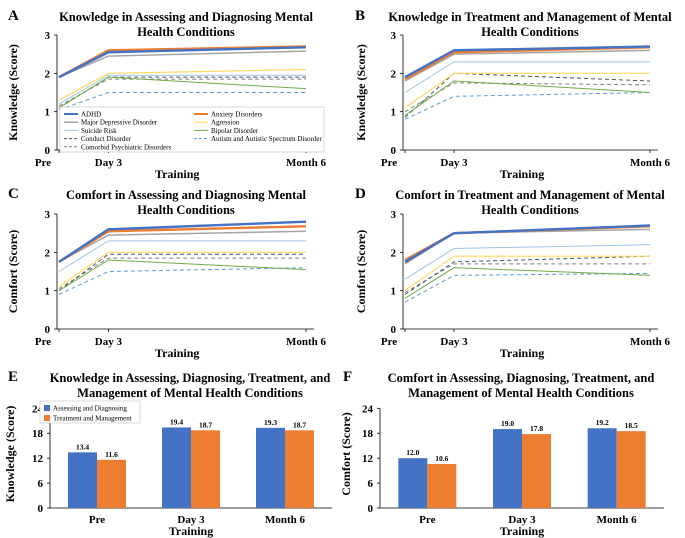 Image resolution: width=685 pixels, height=538 pixels. Describe the element at coordinates (91, 115) in the screenshot. I see `legend-label: ADHD` at that location.